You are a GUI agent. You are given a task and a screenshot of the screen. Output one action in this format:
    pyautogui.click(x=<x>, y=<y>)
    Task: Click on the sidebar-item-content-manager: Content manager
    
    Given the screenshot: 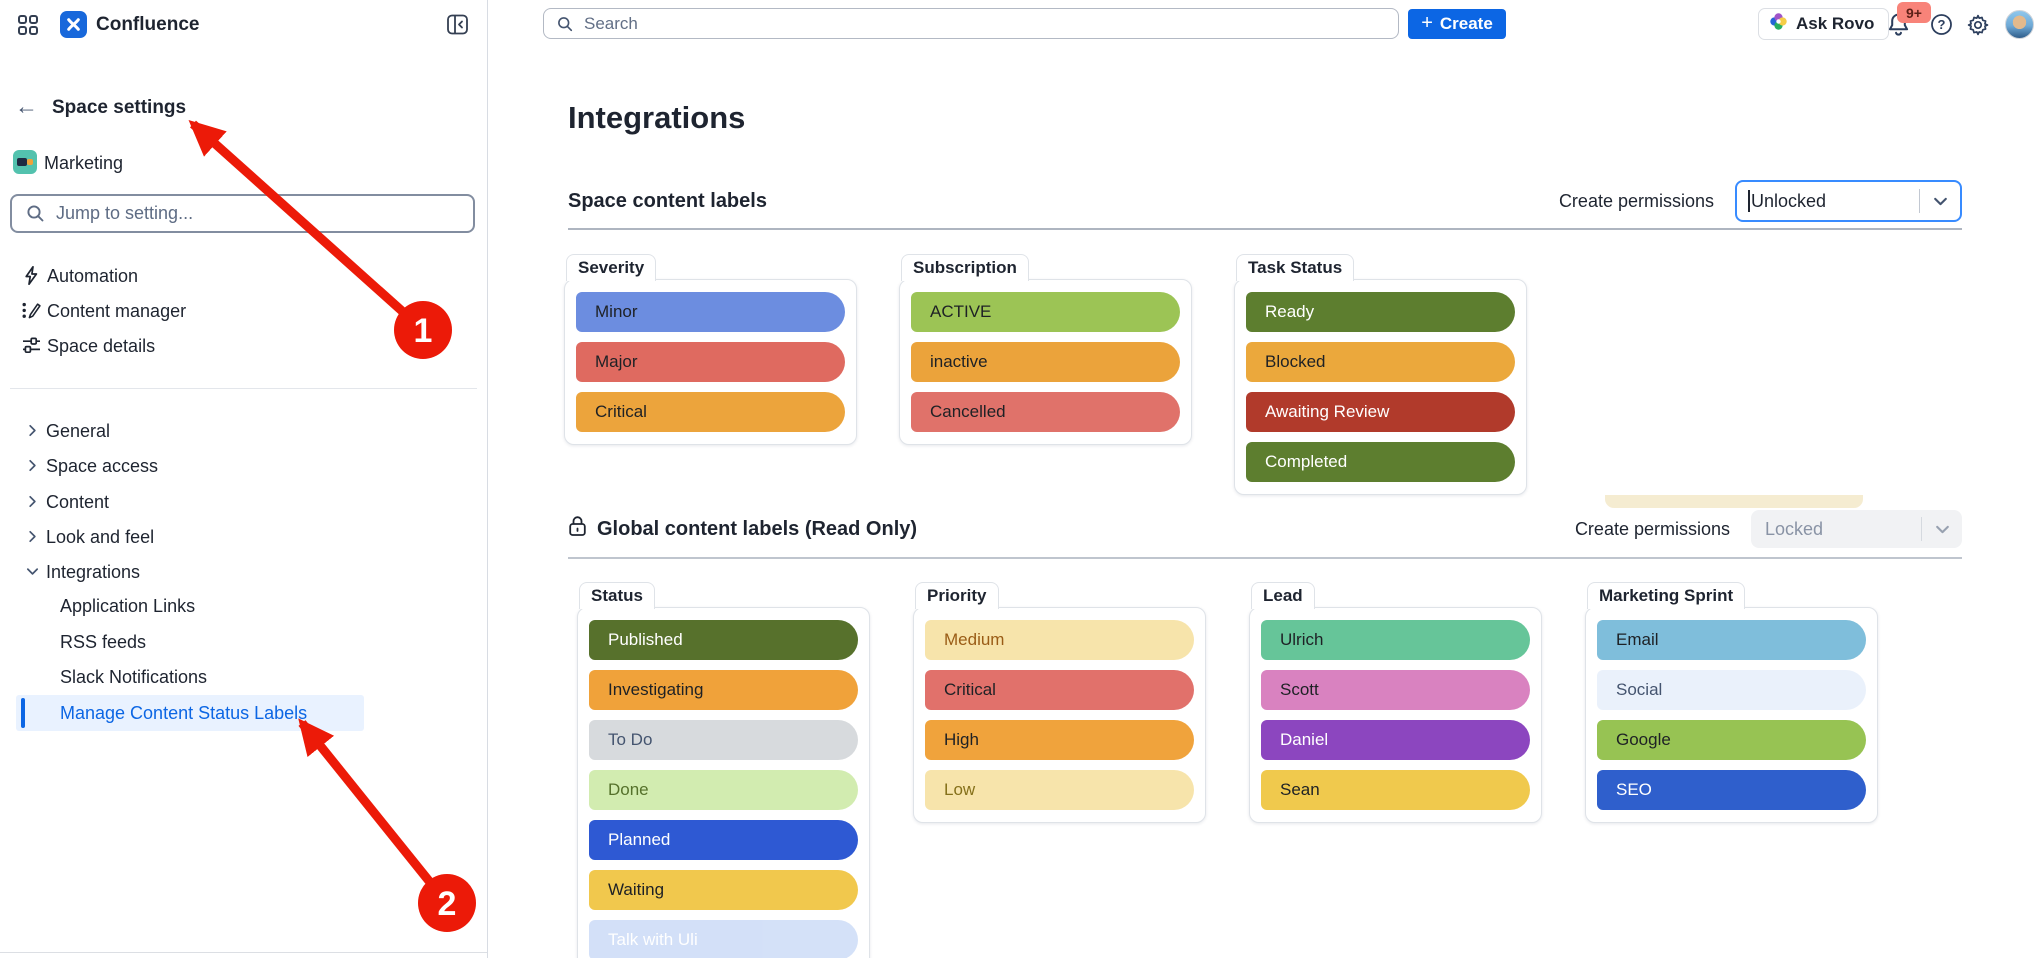 What is the action you would take?
    pyautogui.click(x=239, y=311)
    